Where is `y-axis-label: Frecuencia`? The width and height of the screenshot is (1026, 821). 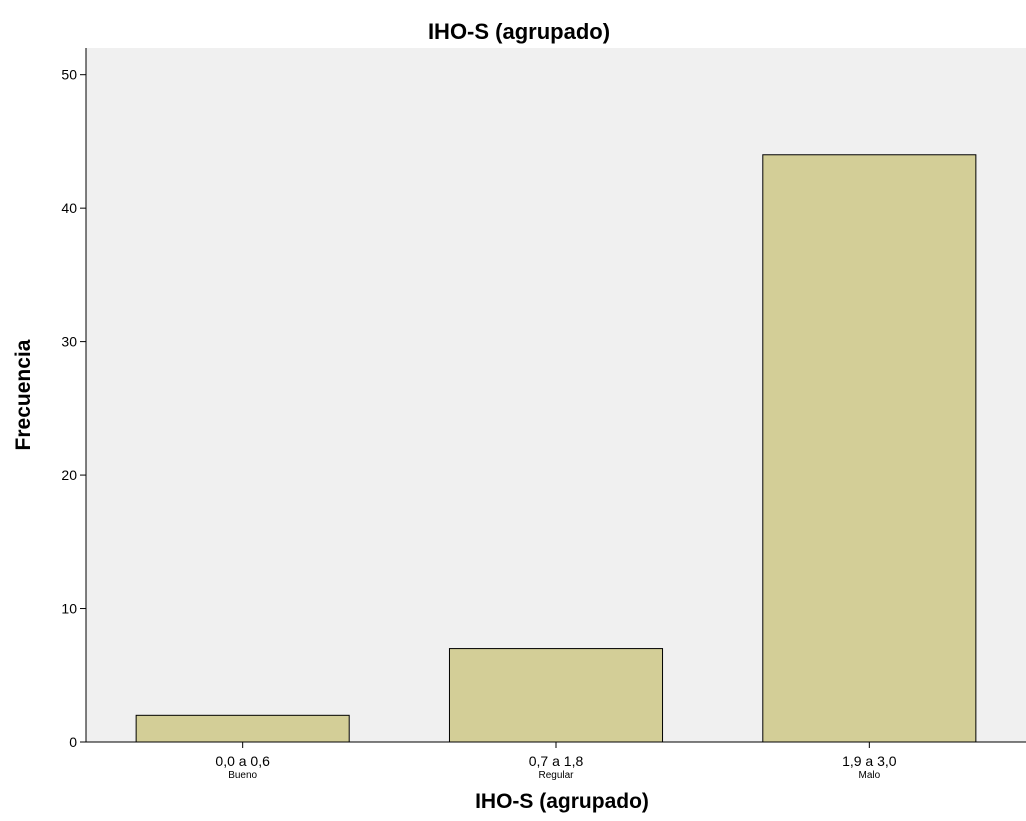
y-axis-label: Frecuencia is located at coordinates (23, 394).